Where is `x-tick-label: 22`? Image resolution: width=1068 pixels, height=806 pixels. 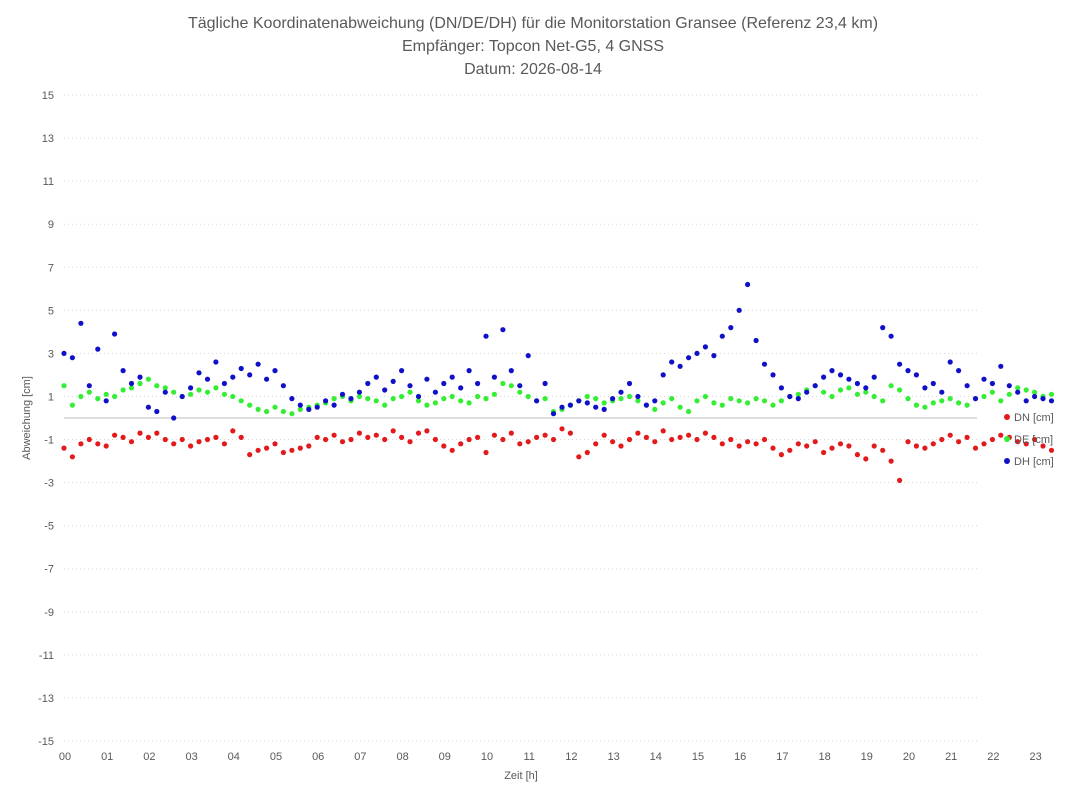
x-tick-label: 22 is located at coordinates (993, 757).